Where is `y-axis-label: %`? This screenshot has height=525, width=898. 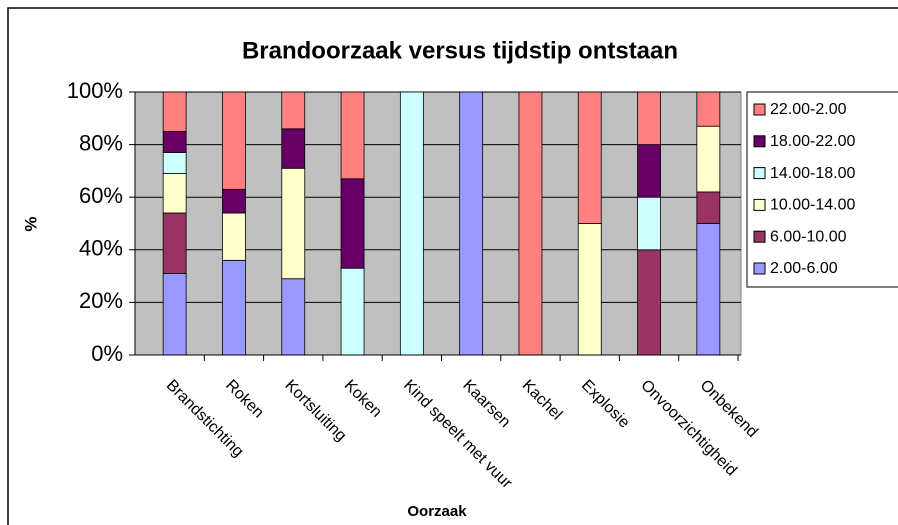
y-axis-label: % is located at coordinates (30, 223).